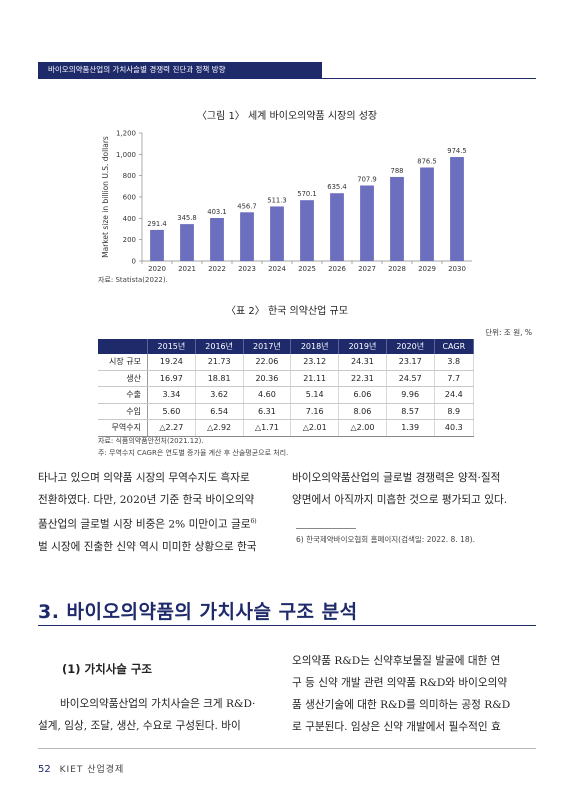  What do you see at coordinates (396, 727) in the screenshot?
I see `body-line: 로 구분된다. 임상은 신약 개발에서 필수적인 효` at bounding box center [396, 727].